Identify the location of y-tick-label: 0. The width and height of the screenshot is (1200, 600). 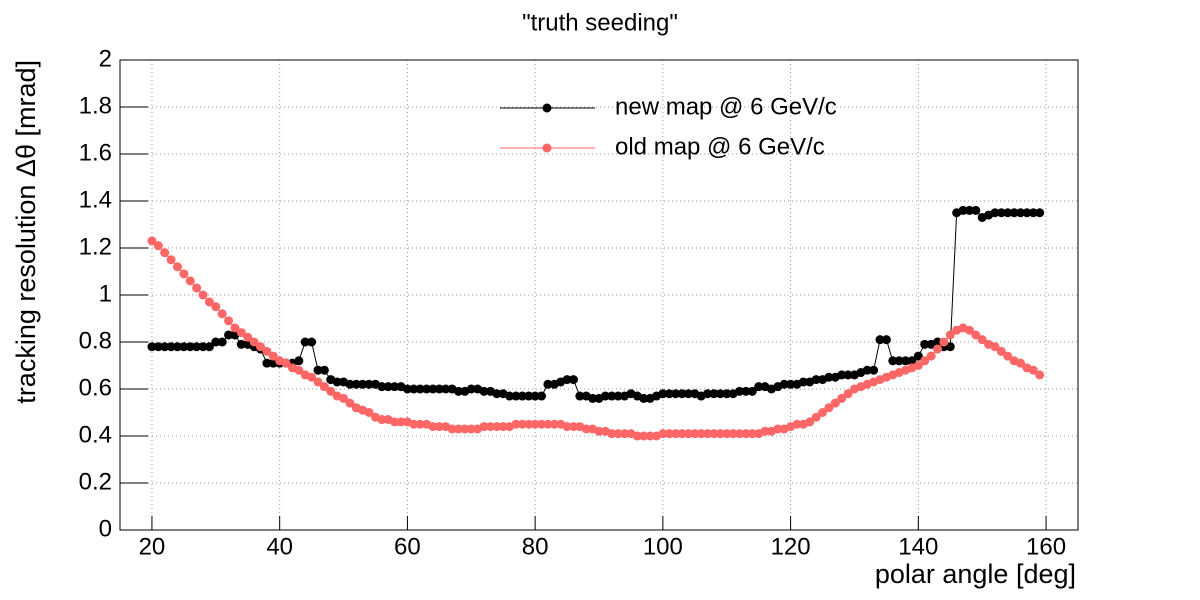
(105, 528).